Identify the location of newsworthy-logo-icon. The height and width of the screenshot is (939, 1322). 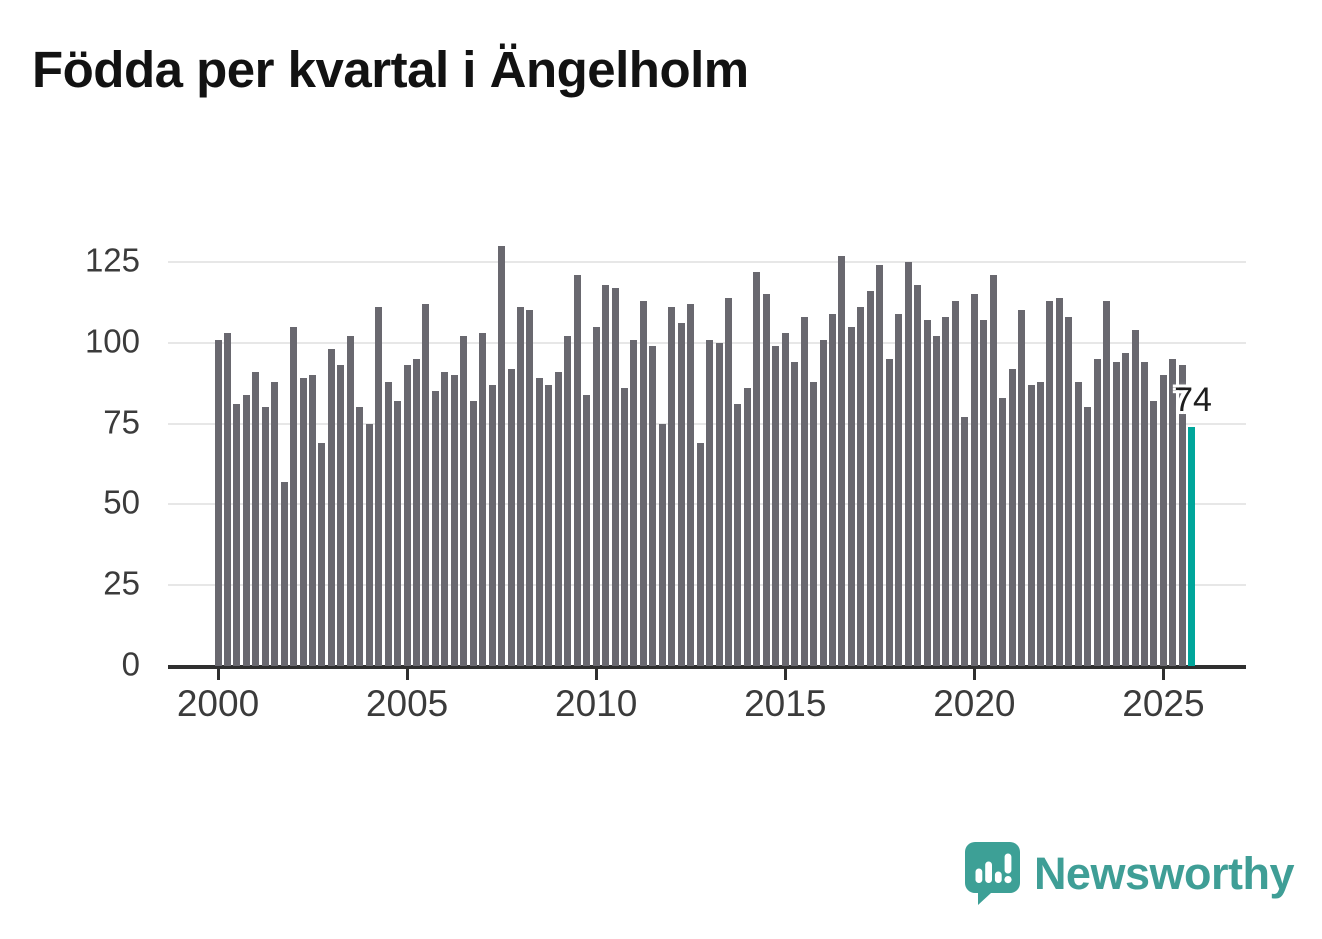
(992, 874).